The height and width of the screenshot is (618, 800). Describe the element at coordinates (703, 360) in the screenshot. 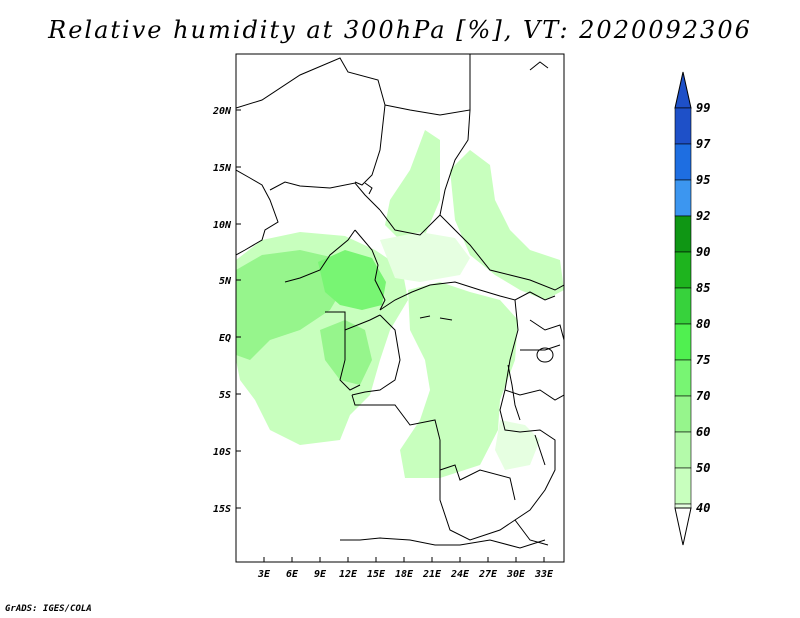

I see `colorbar-label-75: 75` at that location.